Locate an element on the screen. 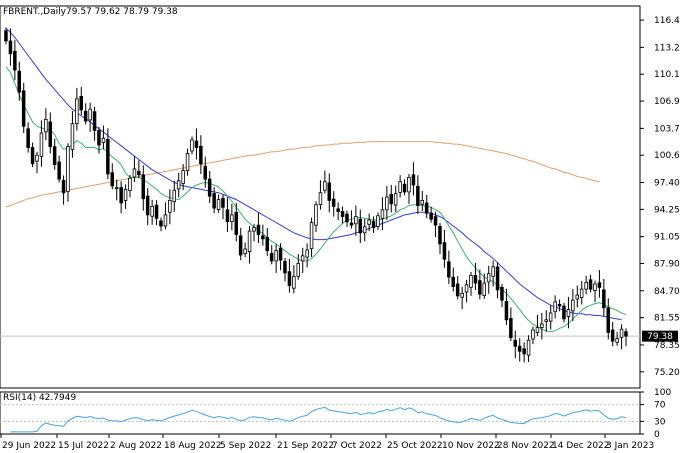 This screenshot has width=680, height=453. price-tick-label: 116.45 is located at coordinates (667, 21).